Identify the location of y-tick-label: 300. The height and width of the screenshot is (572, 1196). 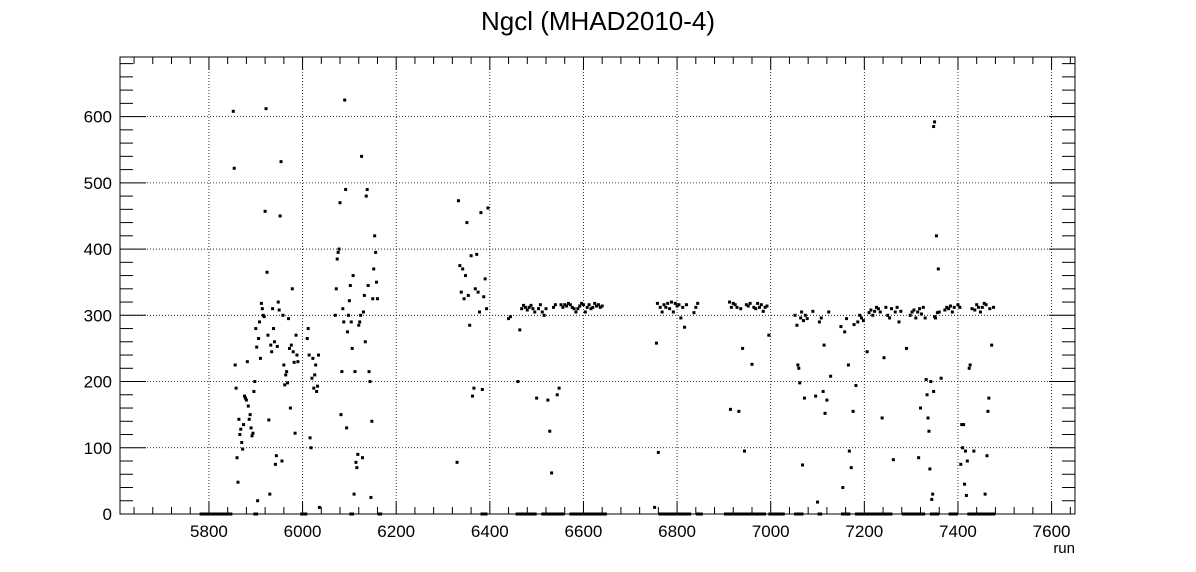
(98, 315).